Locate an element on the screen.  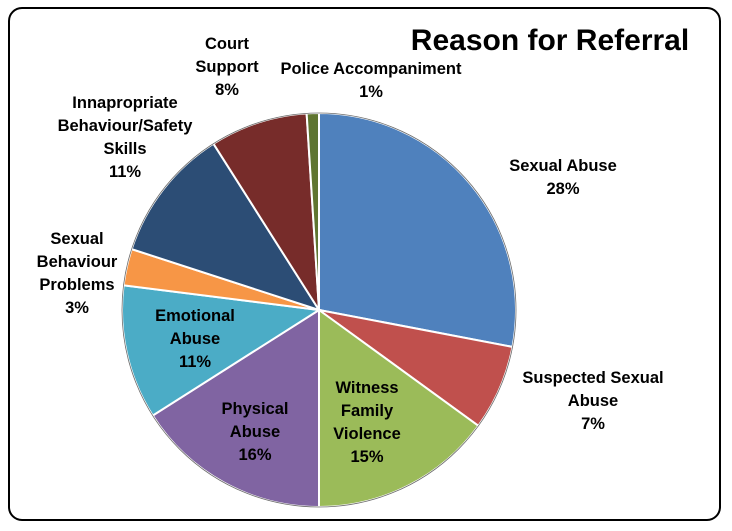
slice-label-line: Sexual is located at coordinates (76, 239).